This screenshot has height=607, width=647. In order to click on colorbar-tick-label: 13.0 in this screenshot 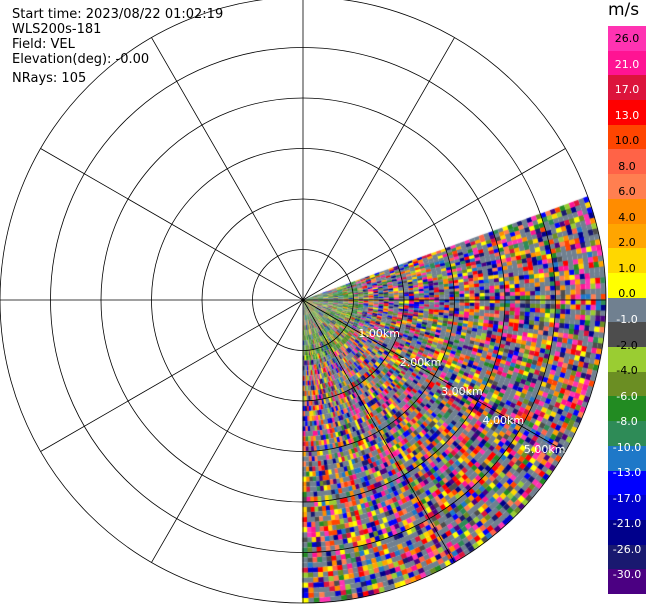, I will do `click(627, 115)`.